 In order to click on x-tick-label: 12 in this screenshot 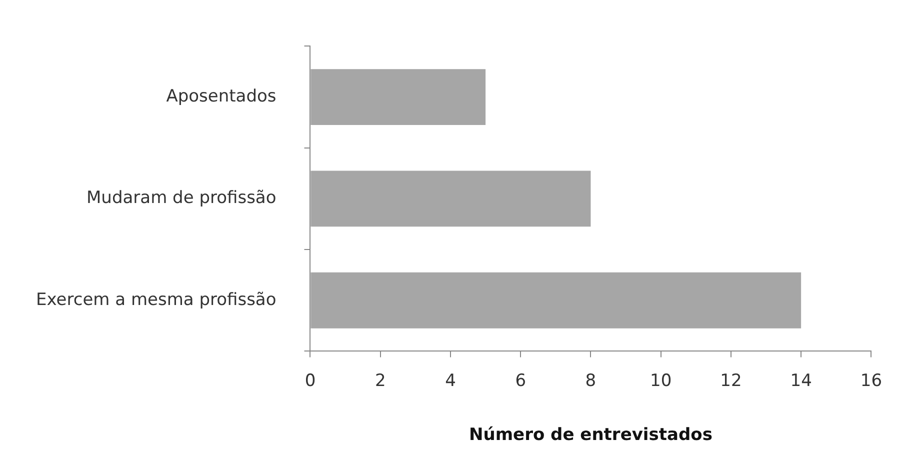, I will do `click(731, 380)`.